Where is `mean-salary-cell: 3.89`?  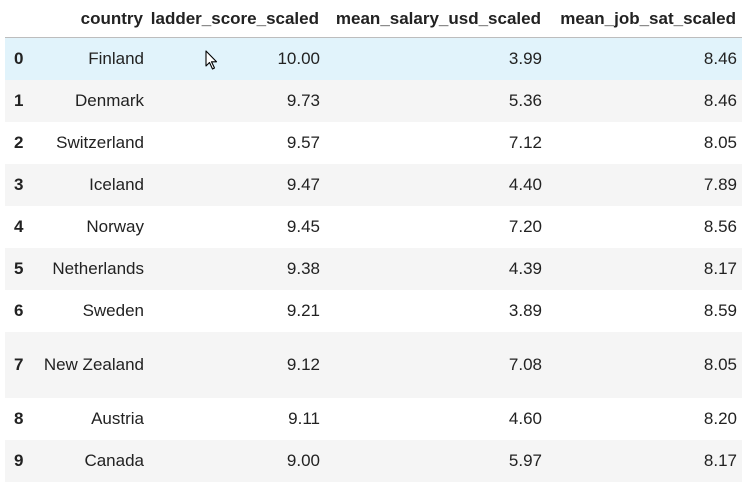 mean-salary-cell: 3.89 is located at coordinates (525, 310).